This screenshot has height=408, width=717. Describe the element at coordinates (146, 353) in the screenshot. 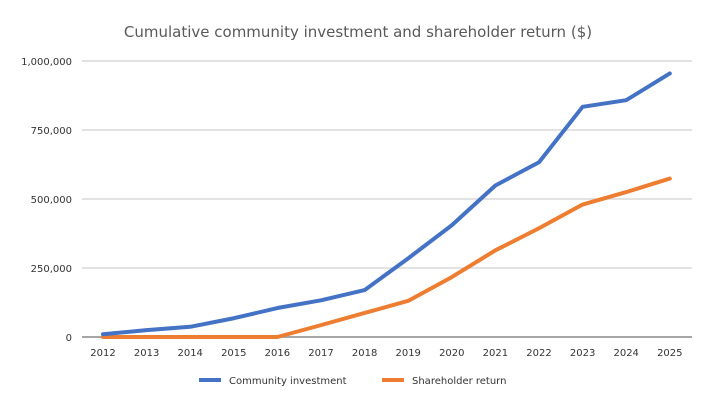

I see `x-tick-label: 2013` at that location.